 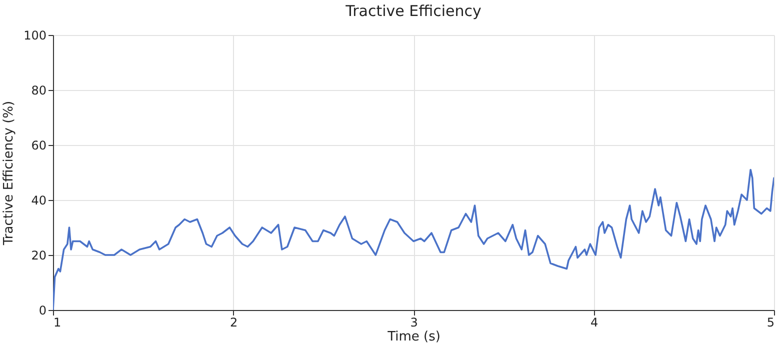 What do you see at coordinates (38, 201) in the screenshot?
I see `y-tick-label: 40` at bounding box center [38, 201].